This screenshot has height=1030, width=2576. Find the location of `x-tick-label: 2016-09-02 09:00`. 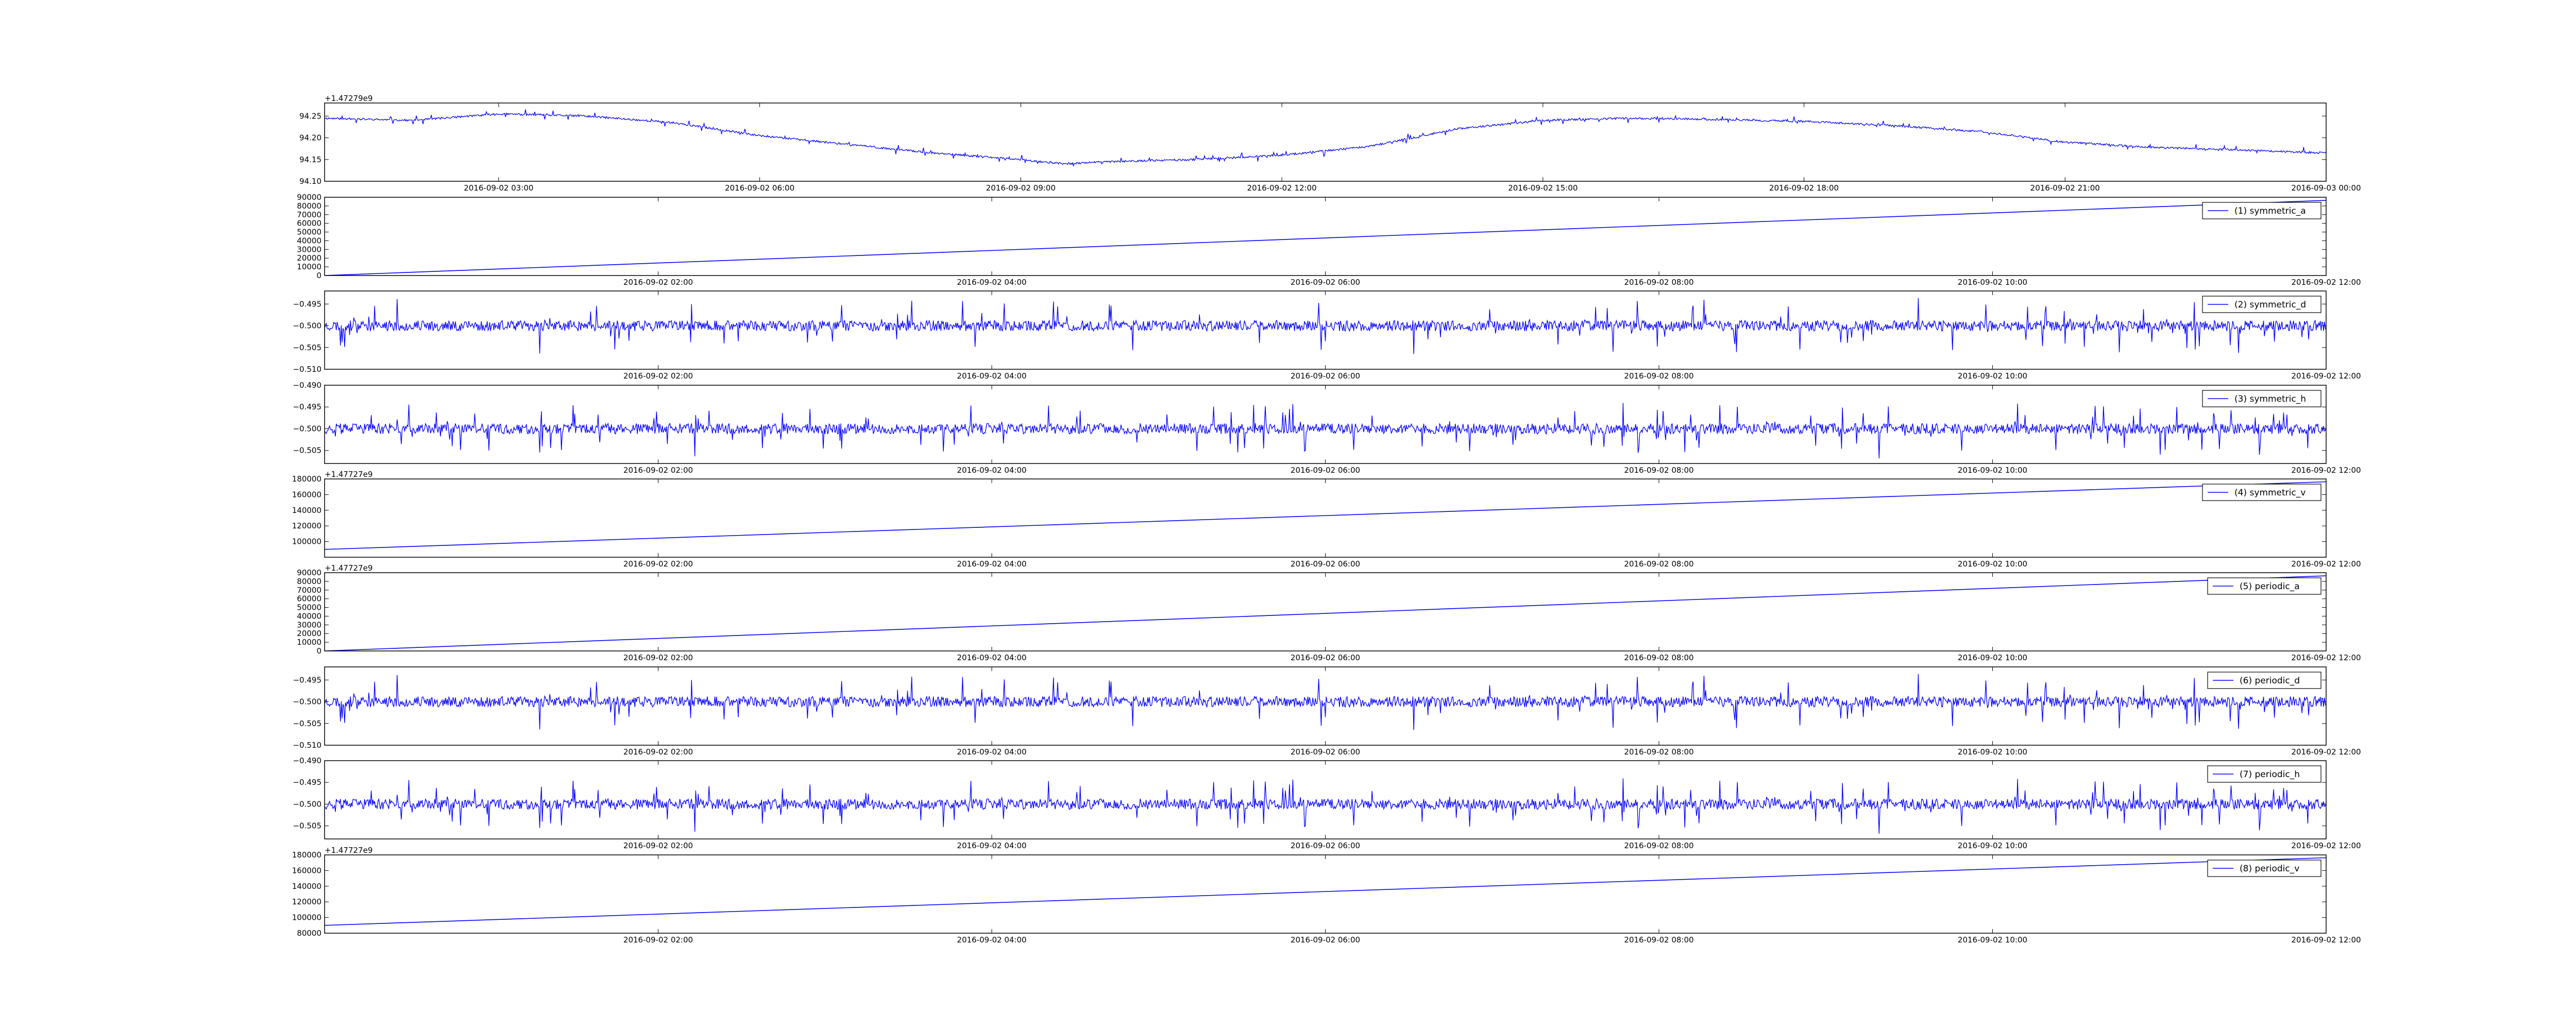

x-tick-label: 2016-09-02 09:00 is located at coordinates (1021, 188).